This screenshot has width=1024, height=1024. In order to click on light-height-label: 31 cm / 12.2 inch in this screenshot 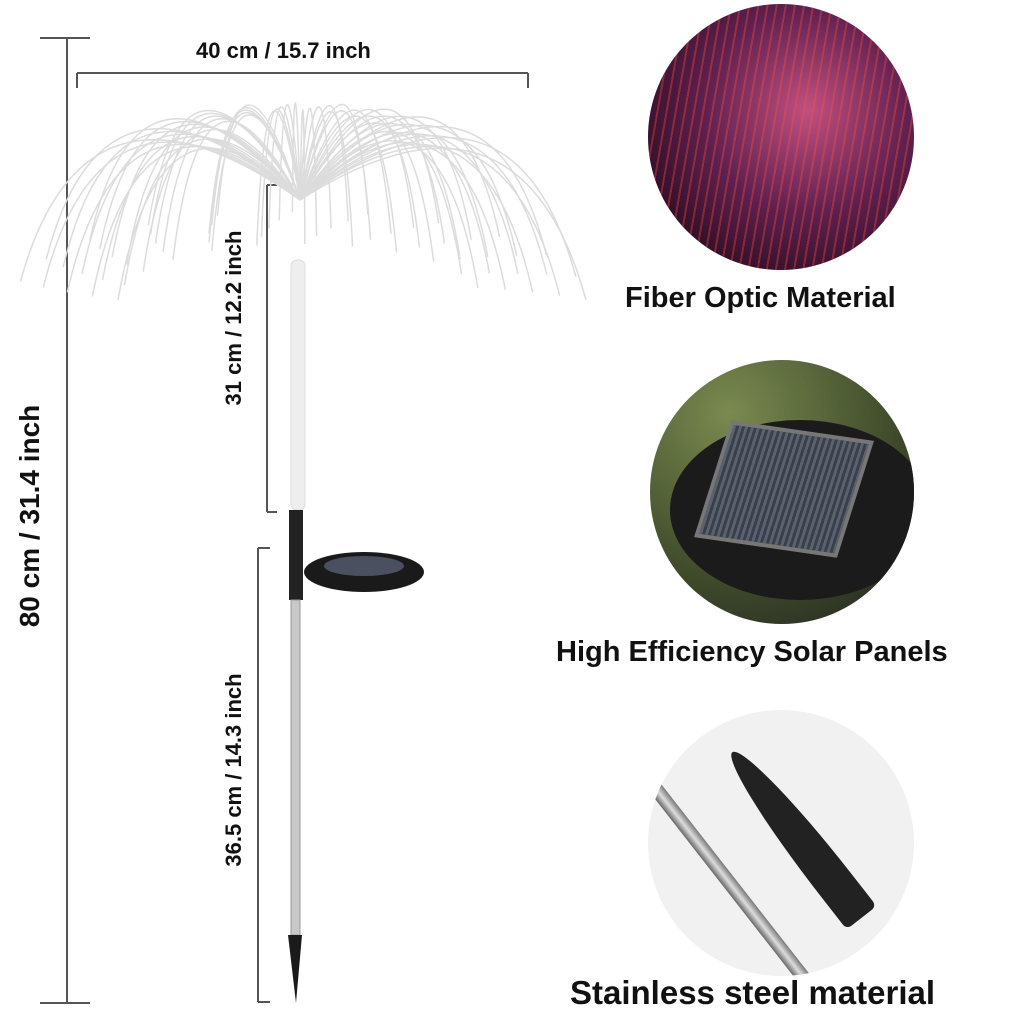, I will do `click(233, 318)`.